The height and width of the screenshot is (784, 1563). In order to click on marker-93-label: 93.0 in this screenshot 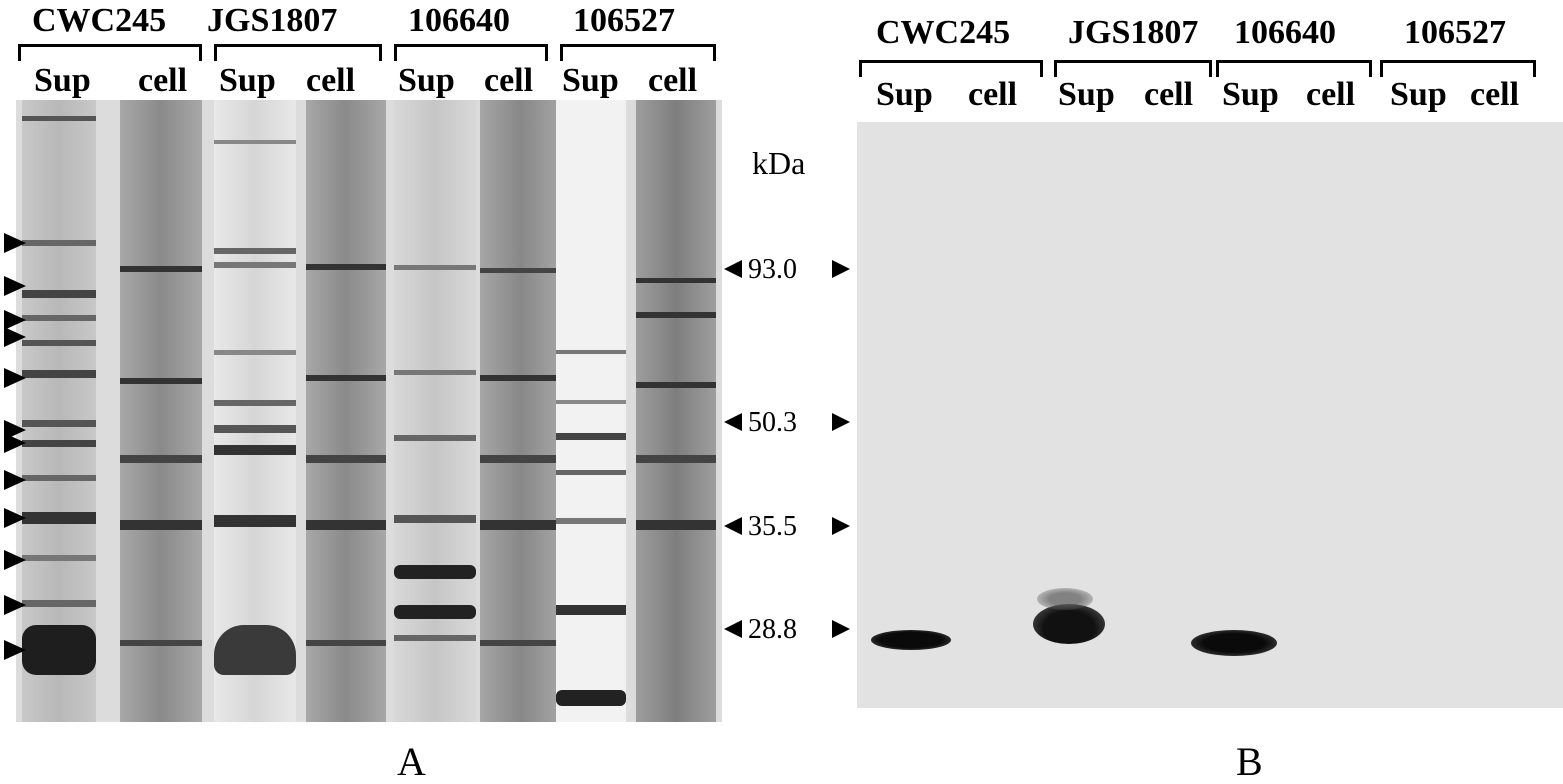, I will do `click(772, 269)`.